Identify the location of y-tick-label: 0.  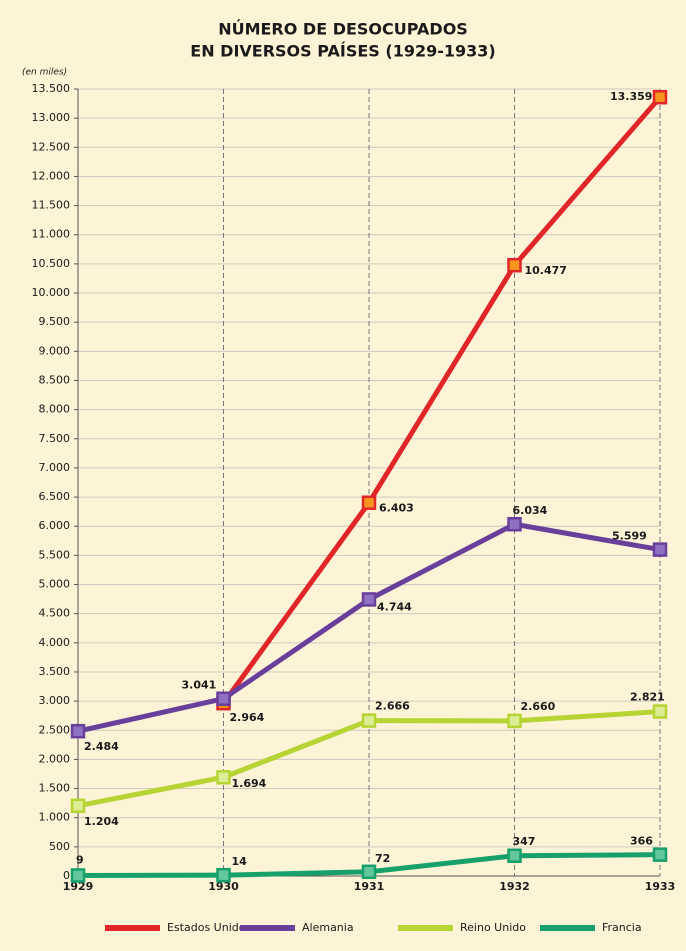
(66, 875).